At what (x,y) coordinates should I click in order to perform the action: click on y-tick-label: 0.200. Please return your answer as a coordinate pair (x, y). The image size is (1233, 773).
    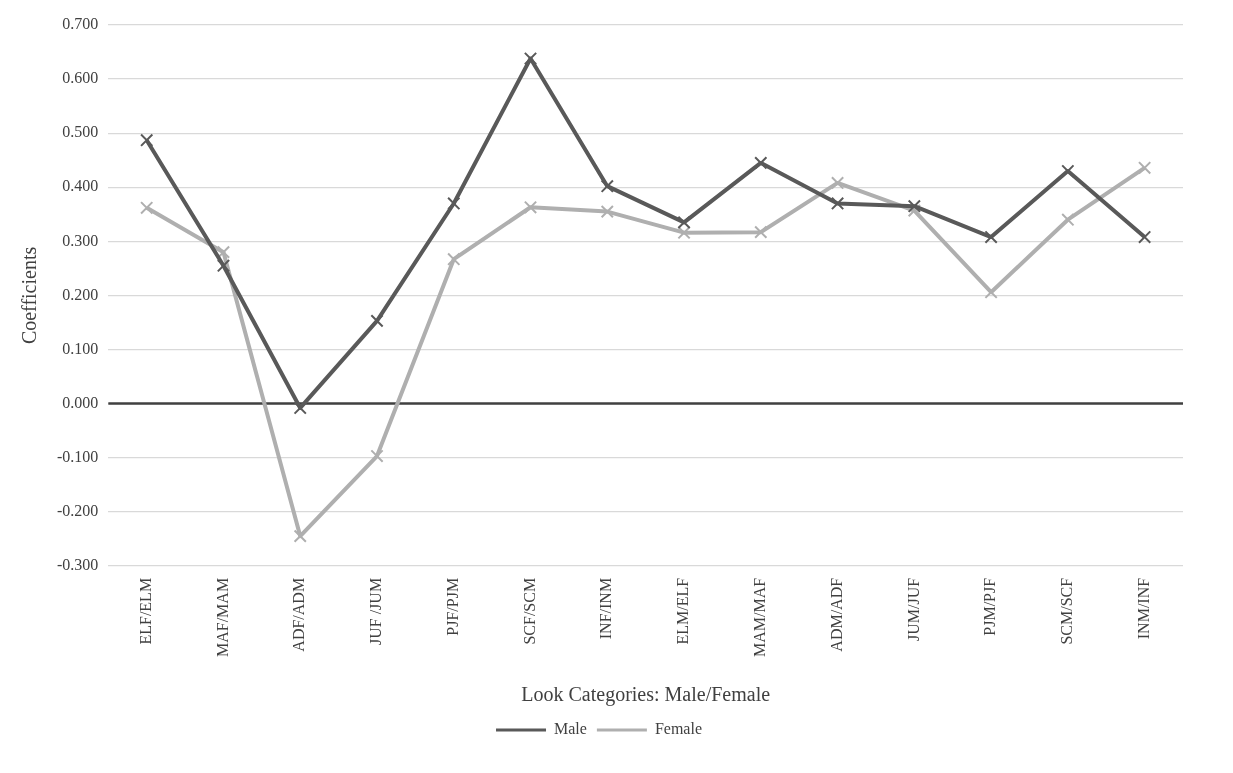
    Looking at the image, I should click on (80, 294).